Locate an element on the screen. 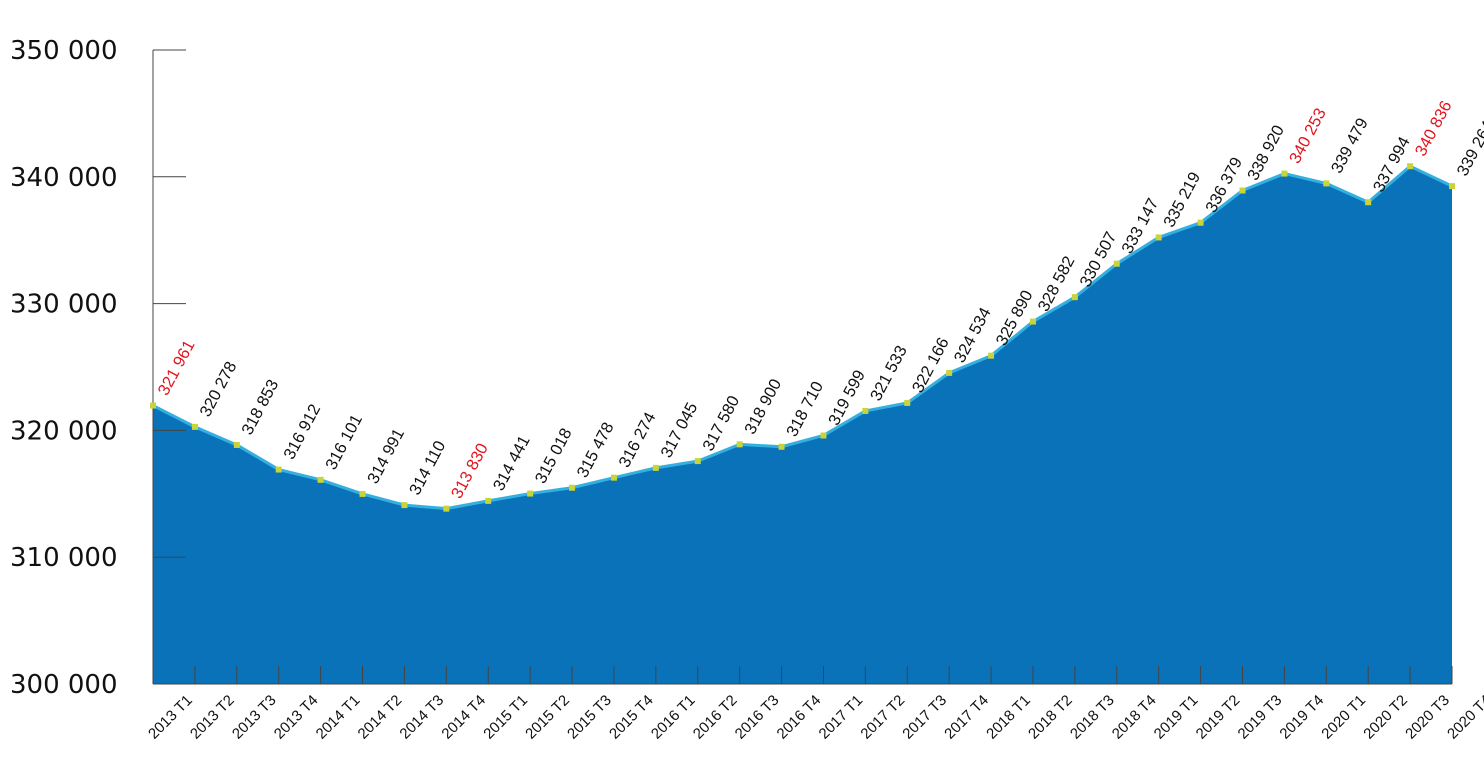 The image size is (1484, 780). x-tick-label: 2019 T1 is located at coordinates (1176, 717).